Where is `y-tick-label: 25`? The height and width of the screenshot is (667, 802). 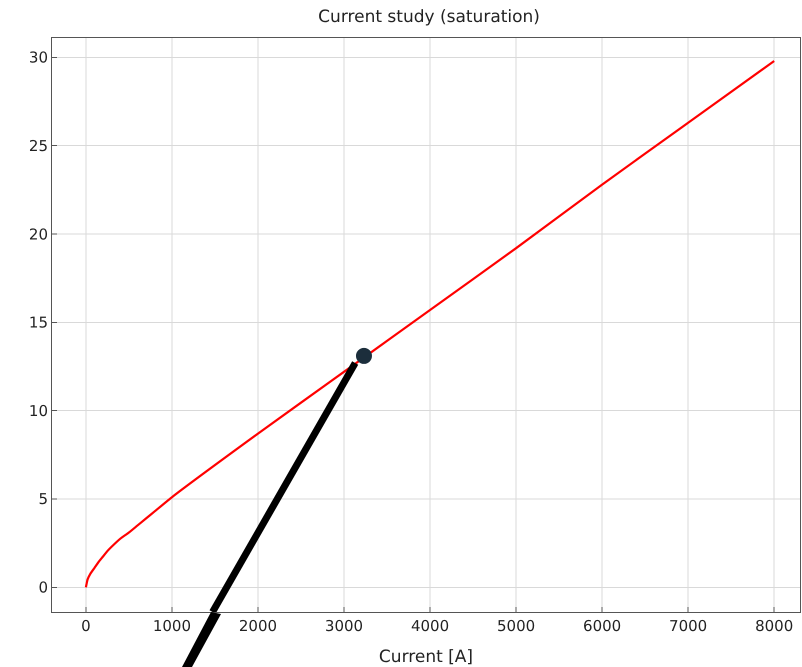 y-tick-label: 25 is located at coordinates (38, 145).